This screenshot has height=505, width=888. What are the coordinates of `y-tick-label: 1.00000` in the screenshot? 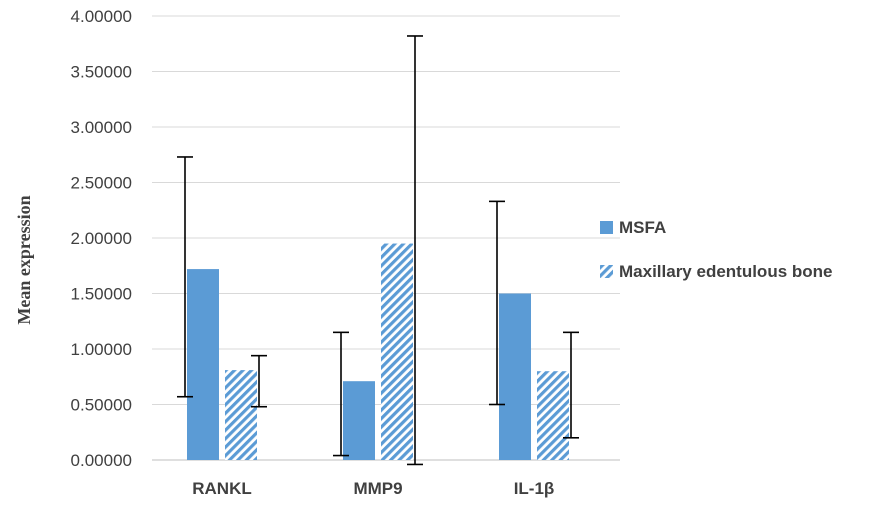 It's located at (101, 349).